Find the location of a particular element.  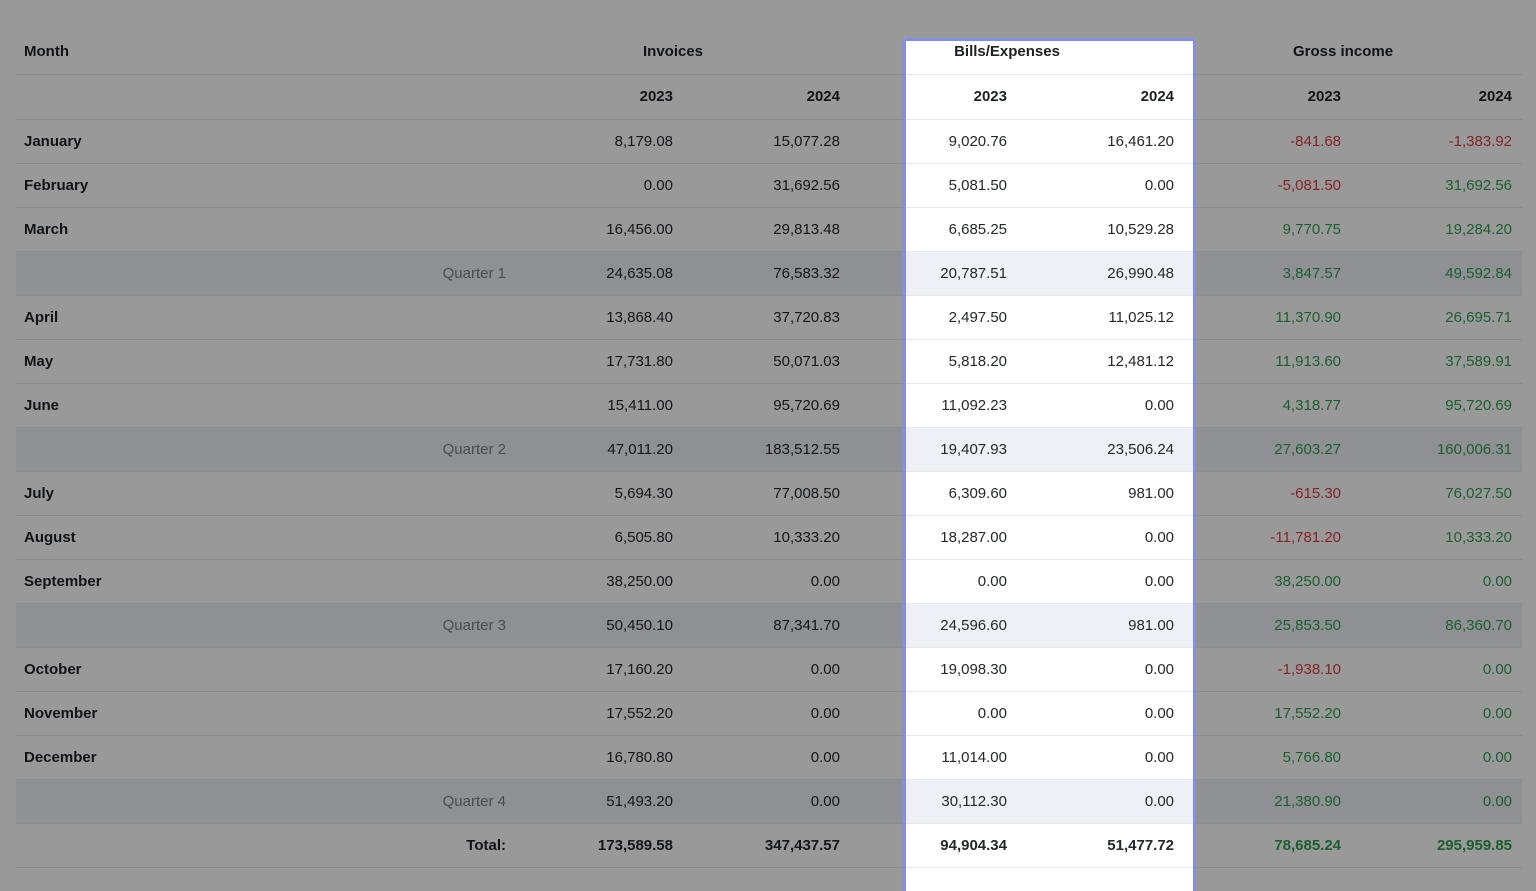

gross-income-value: 27,603.27 is located at coordinates (1258, 449).